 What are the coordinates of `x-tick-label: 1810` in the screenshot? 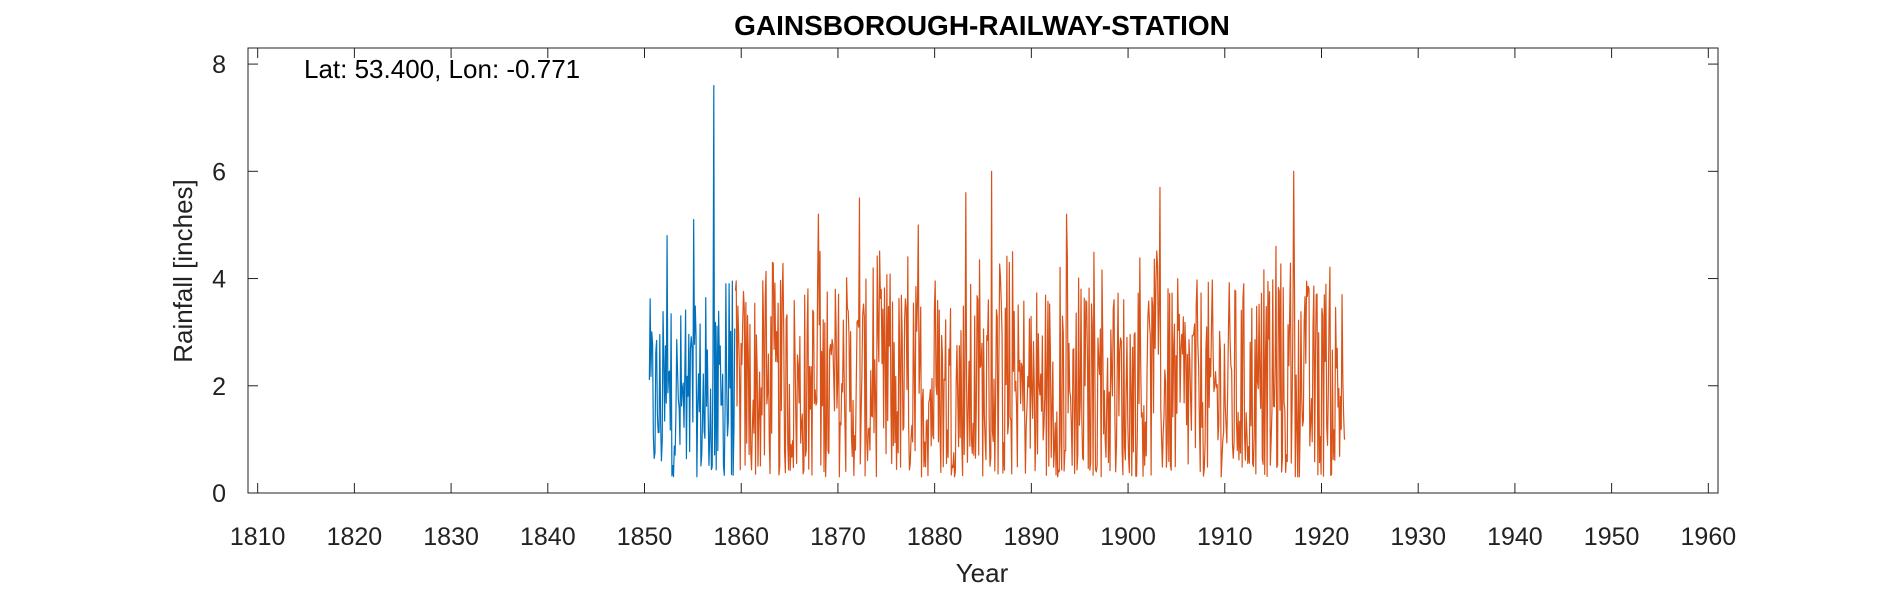 It's located at (258, 537).